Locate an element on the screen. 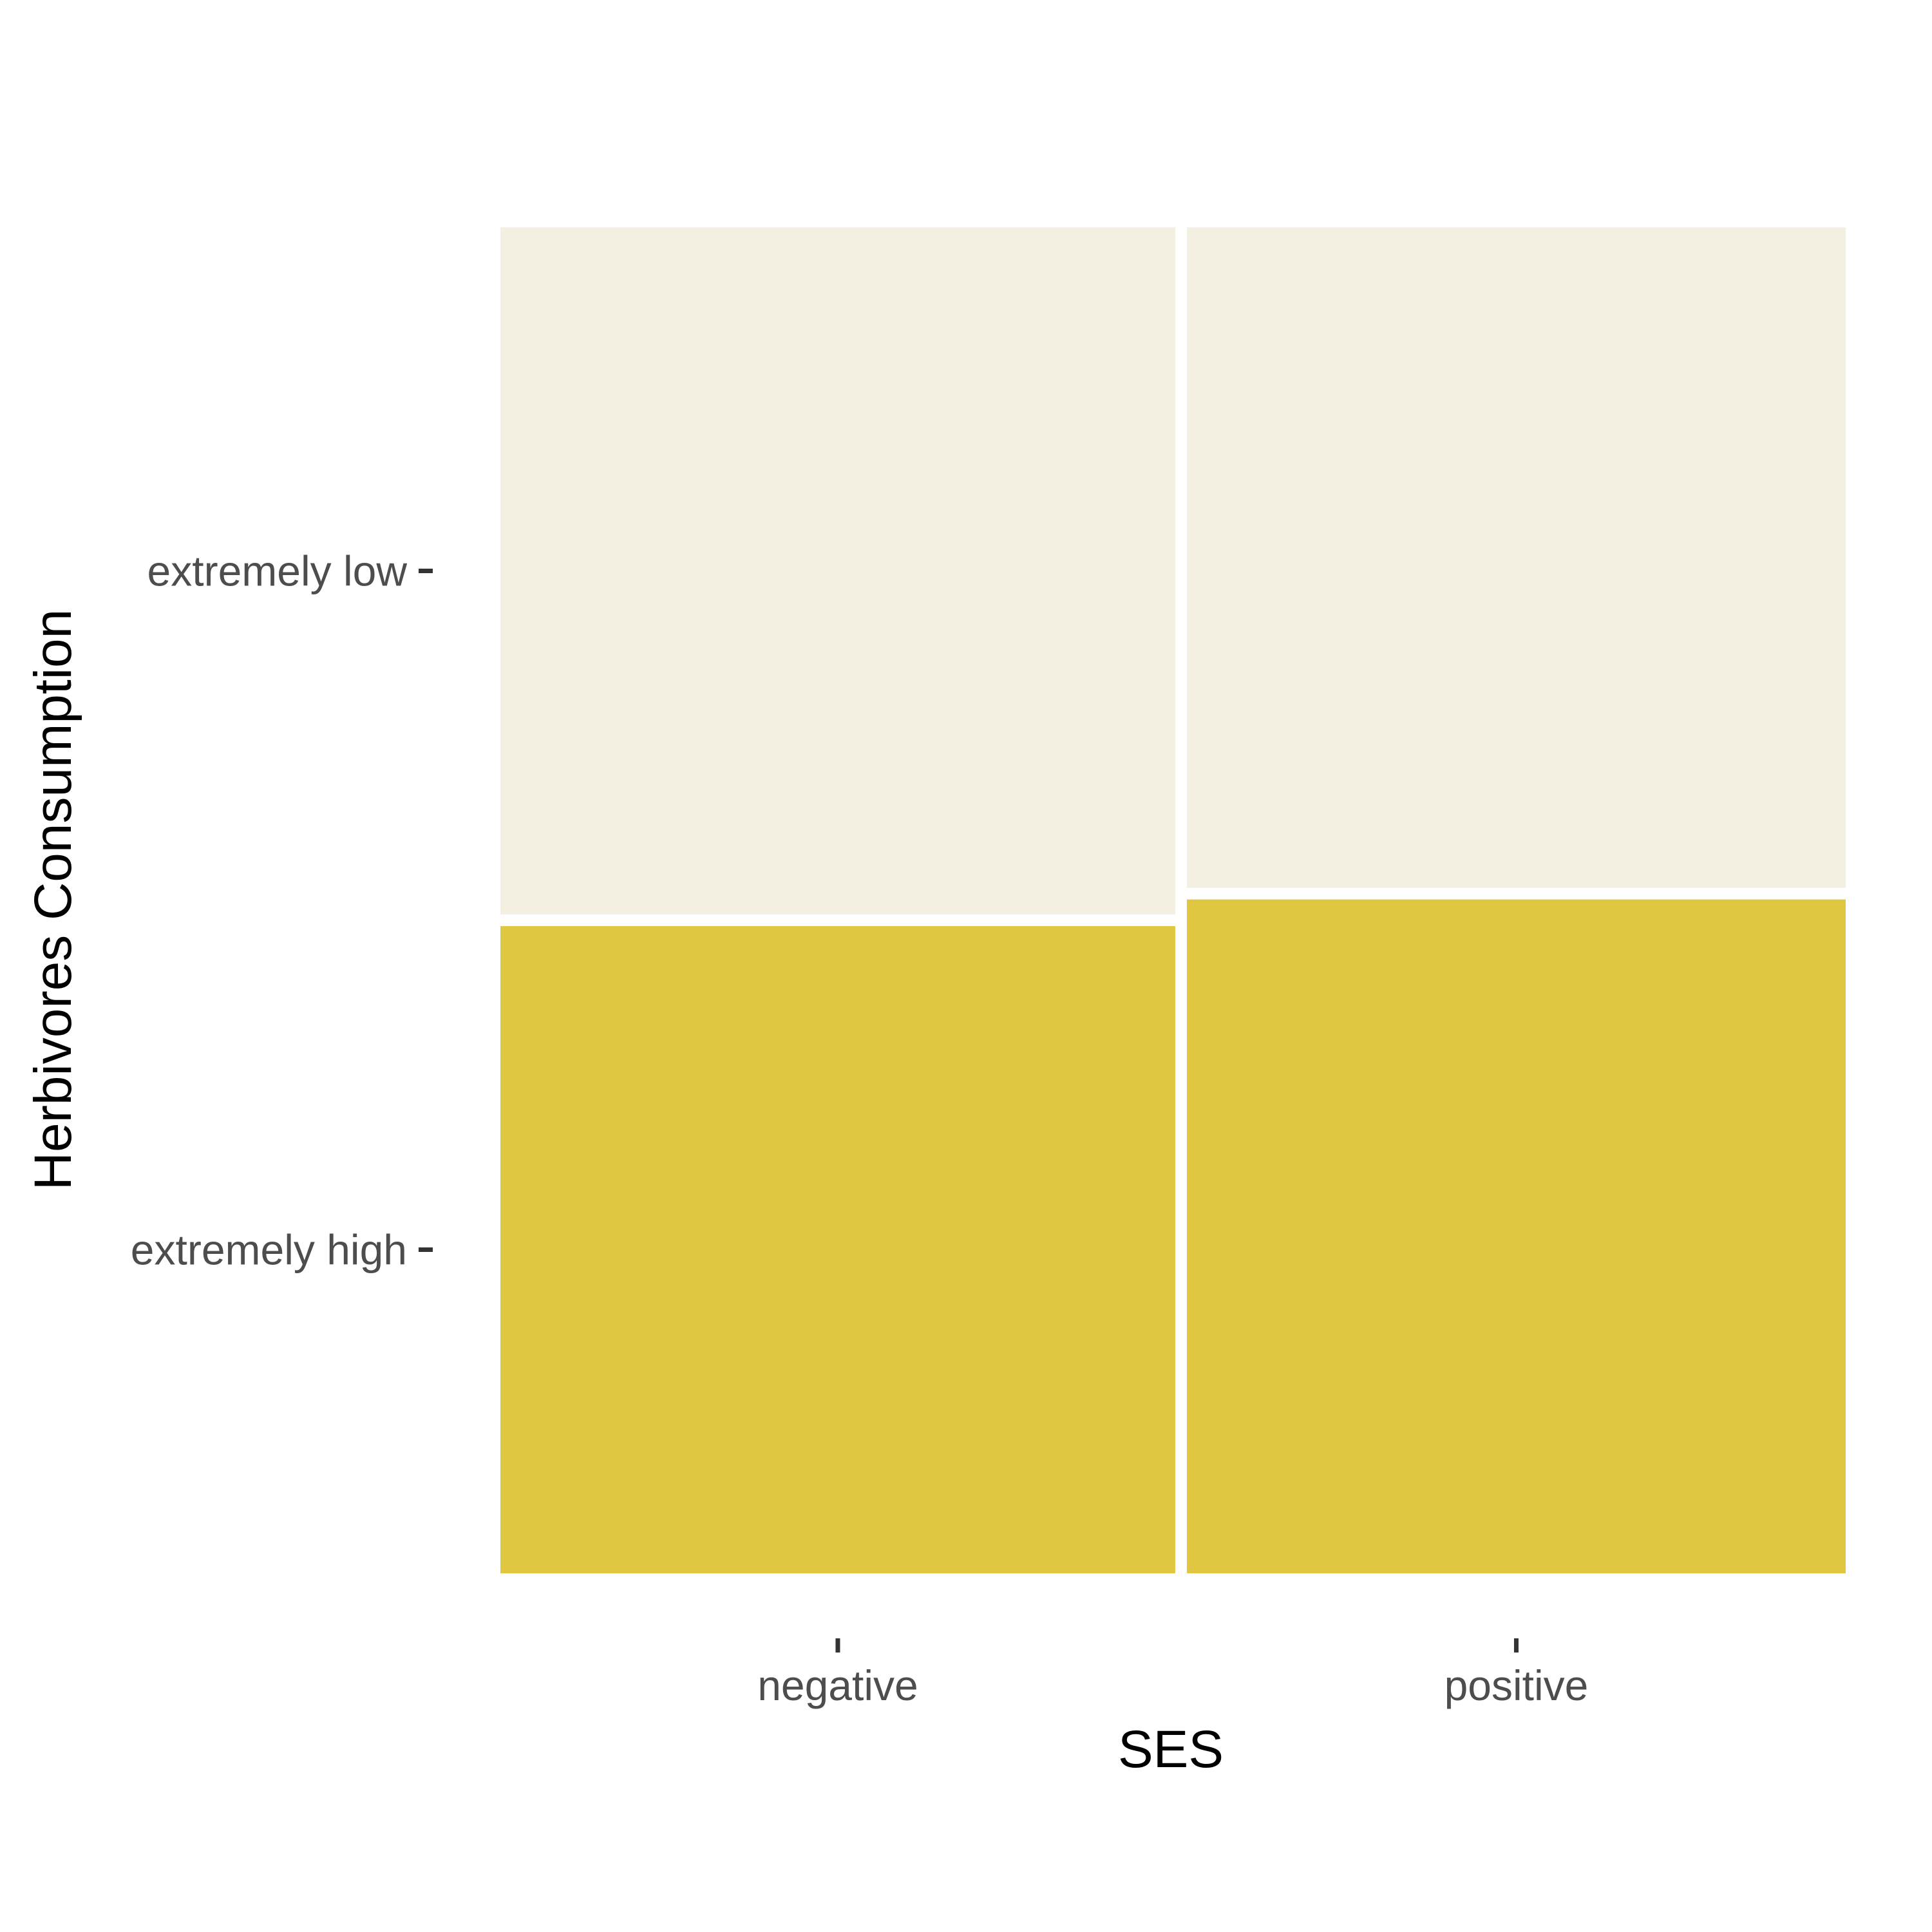 This screenshot has width=1932, height=1932. y-axis: extremely high extremely low is located at coordinates (282, 910).